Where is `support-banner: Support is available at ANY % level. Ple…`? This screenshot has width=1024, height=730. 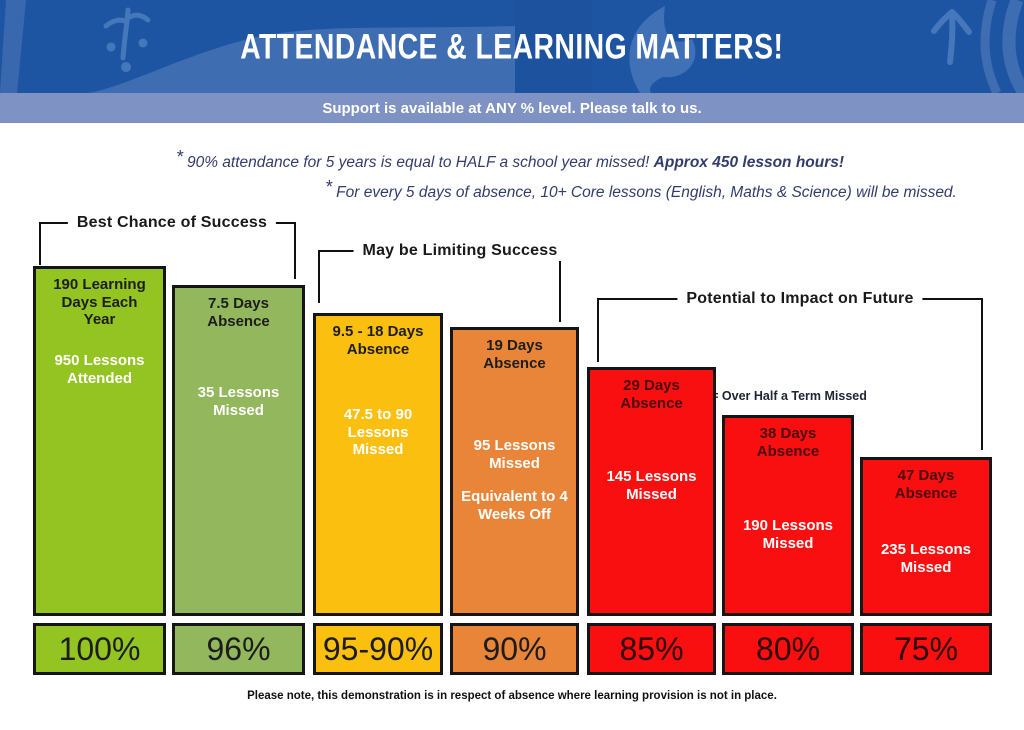 support-banner: Support is available at ANY % level. Ple… is located at coordinates (512, 108).